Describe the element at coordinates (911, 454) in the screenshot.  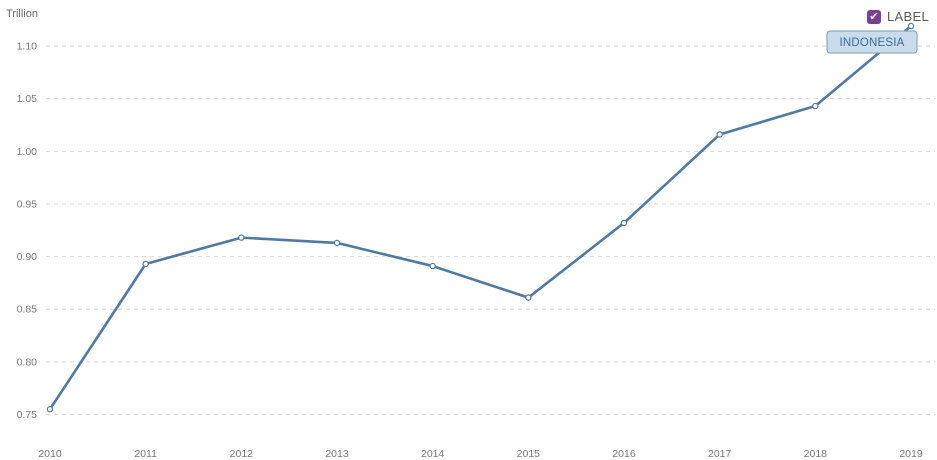
I see `x-tick-label: 2019` at that location.